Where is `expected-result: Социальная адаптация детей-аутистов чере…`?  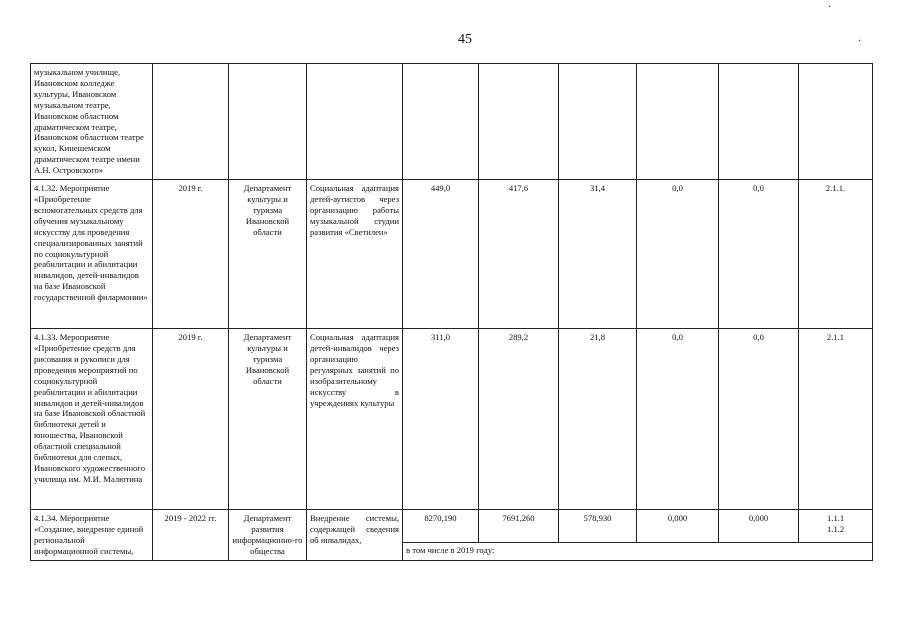
expected-result: Социальная адаптация детей-аутистов чере… is located at coordinates (354, 254).